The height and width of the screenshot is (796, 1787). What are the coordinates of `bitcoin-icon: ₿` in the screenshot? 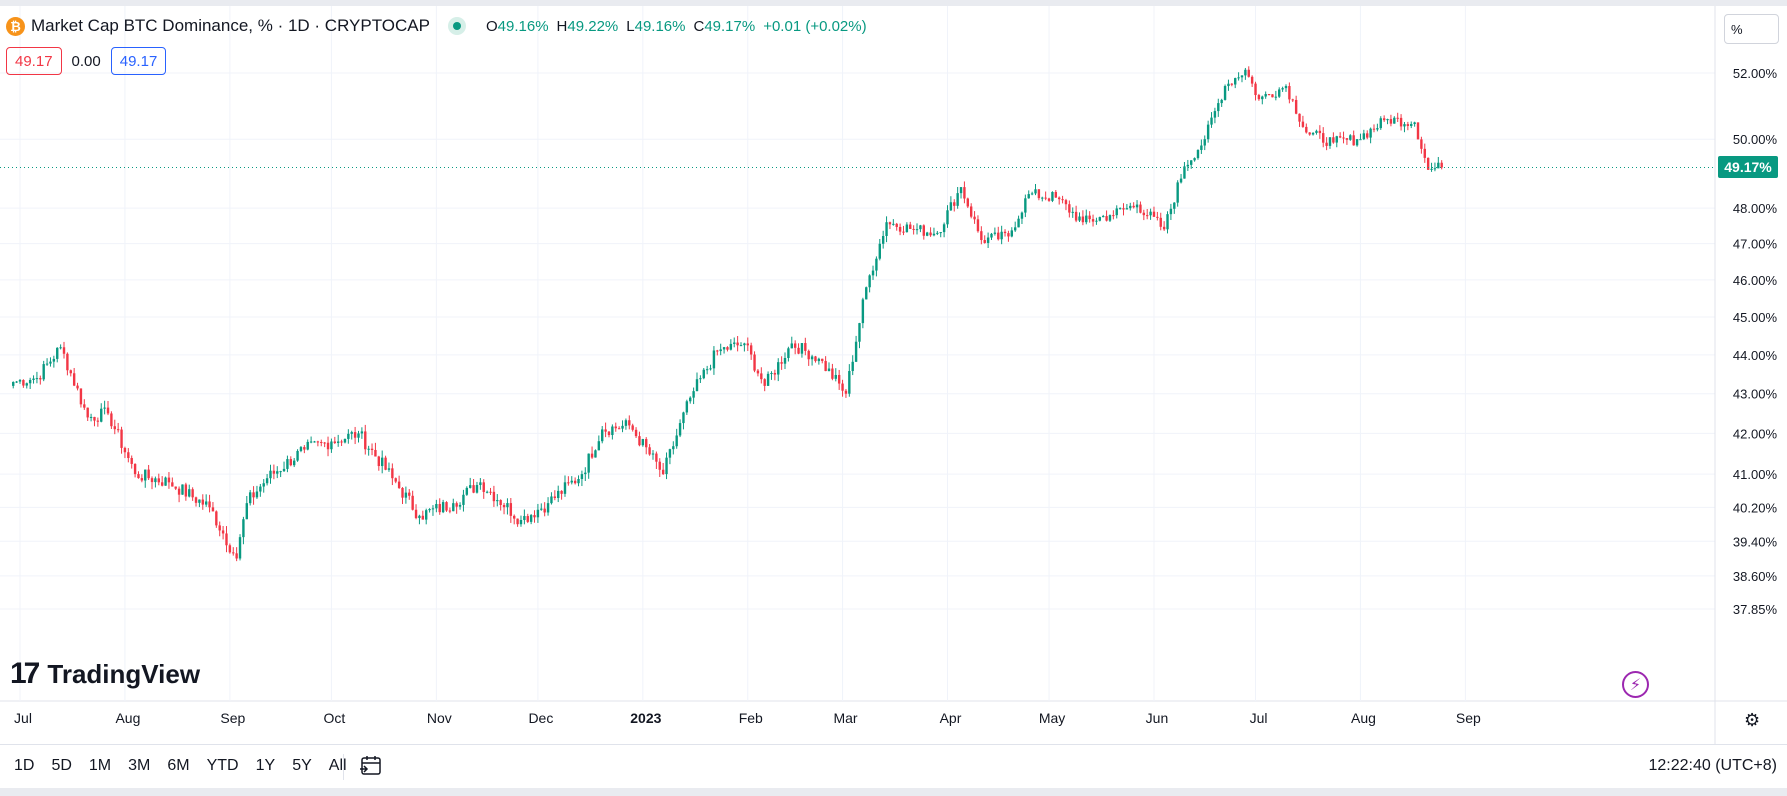 It's located at (15, 26).